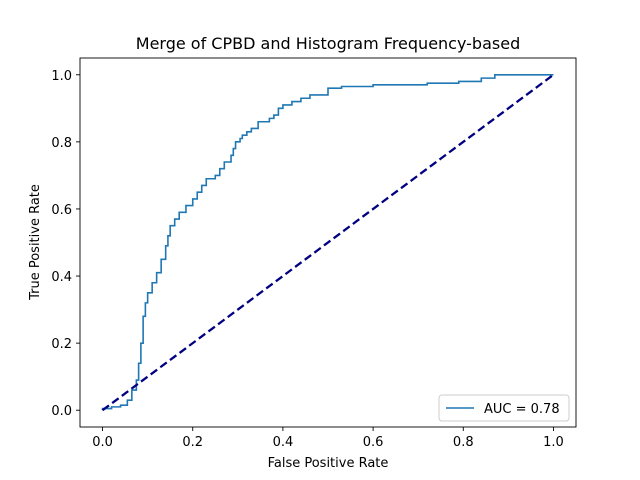 This screenshot has height=480, width=640. What do you see at coordinates (283, 442) in the screenshot?
I see `x-tick-label: 0.4` at bounding box center [283, 442].